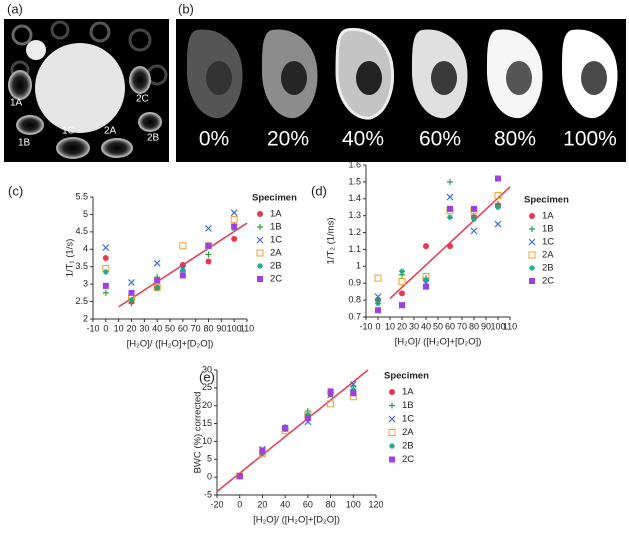  What do you see at coordinates (209, 477) in the screenshot?
I see `y-tick-label: 0` at bounding box center [209, 477].